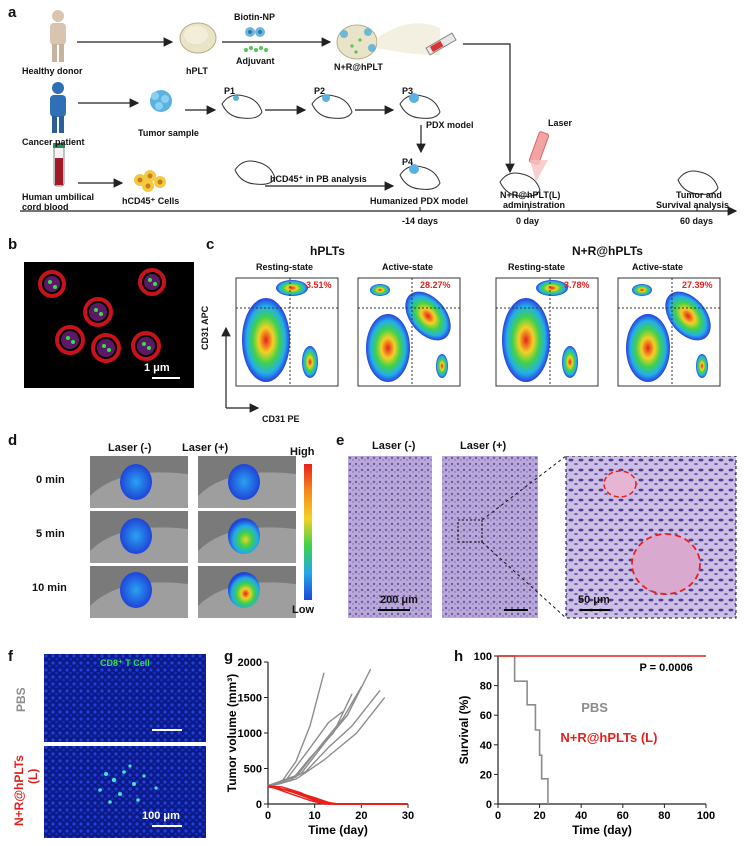 Image resolution: width=744 pixels, height=846 pixels. What do you see at coordinates (198, 38) in the screenshot?
I see `hplt-icon` at bounding box center [198, 38].